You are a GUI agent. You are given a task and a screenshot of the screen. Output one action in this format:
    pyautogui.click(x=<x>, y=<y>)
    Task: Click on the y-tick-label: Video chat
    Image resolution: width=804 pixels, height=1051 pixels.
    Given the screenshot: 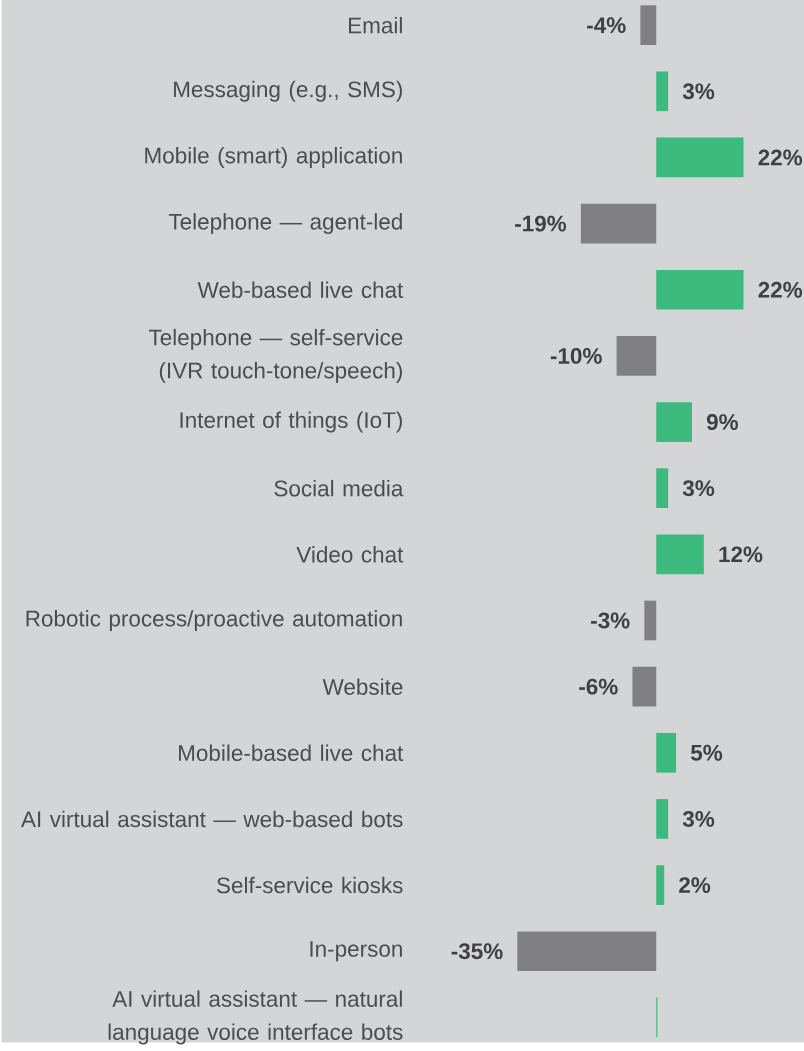 What is the action you would take?
    pyautogui.click(x=350, y=554)
    